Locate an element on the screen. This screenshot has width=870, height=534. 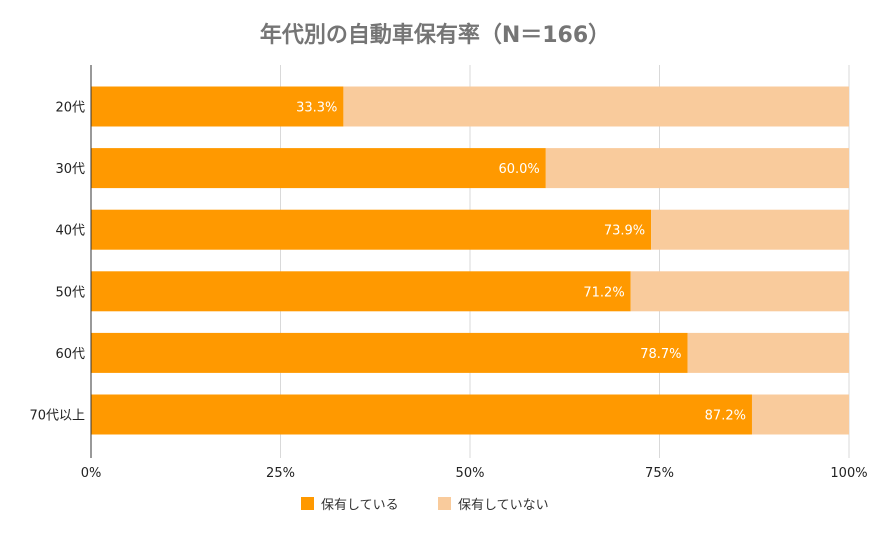
data-label: 73.9% is located at coordinates (624, 231).